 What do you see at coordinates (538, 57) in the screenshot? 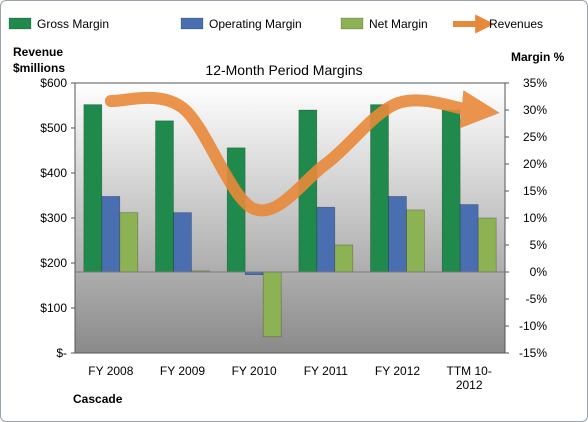
I see `right-axis-label: Margin %` at bounding box center [538, 57].